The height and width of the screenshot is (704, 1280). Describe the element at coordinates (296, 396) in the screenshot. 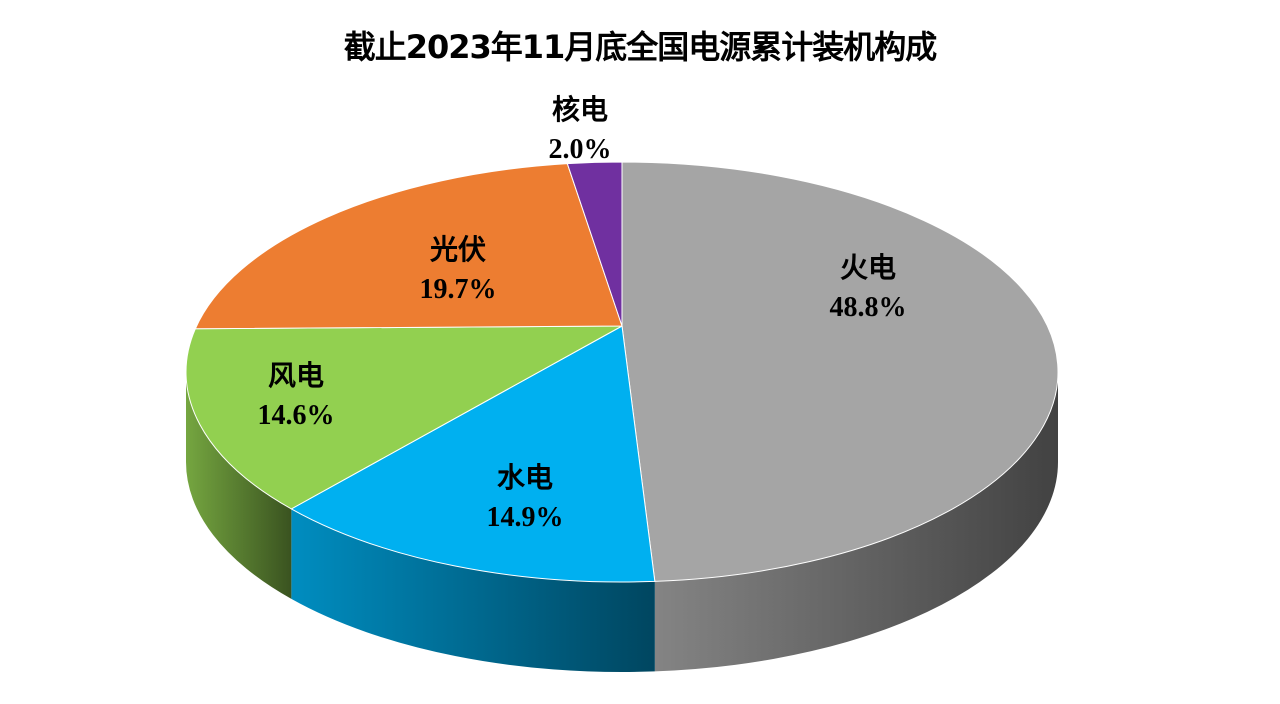

I see `data-label: 风电 14.6%` at that location.